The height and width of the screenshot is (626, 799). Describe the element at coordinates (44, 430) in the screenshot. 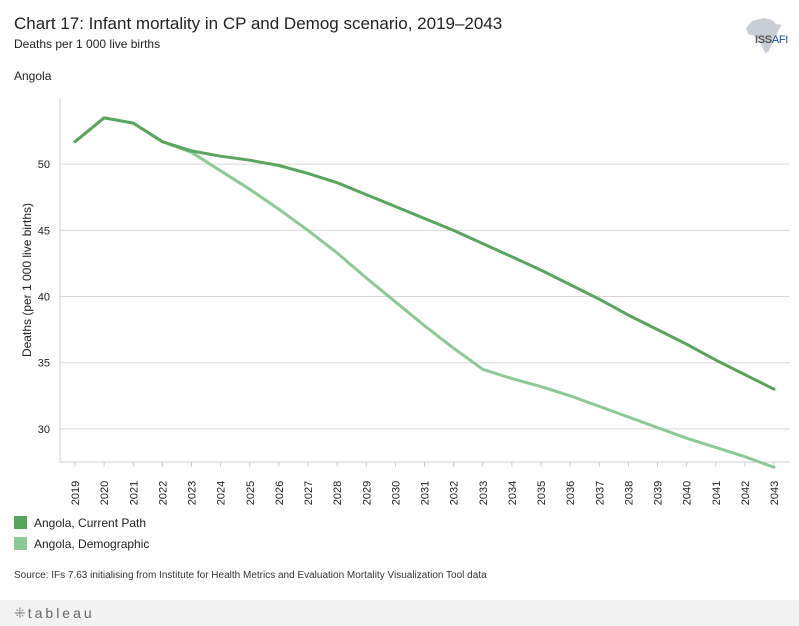

I see `y-tick-label-30: 30` at that location.